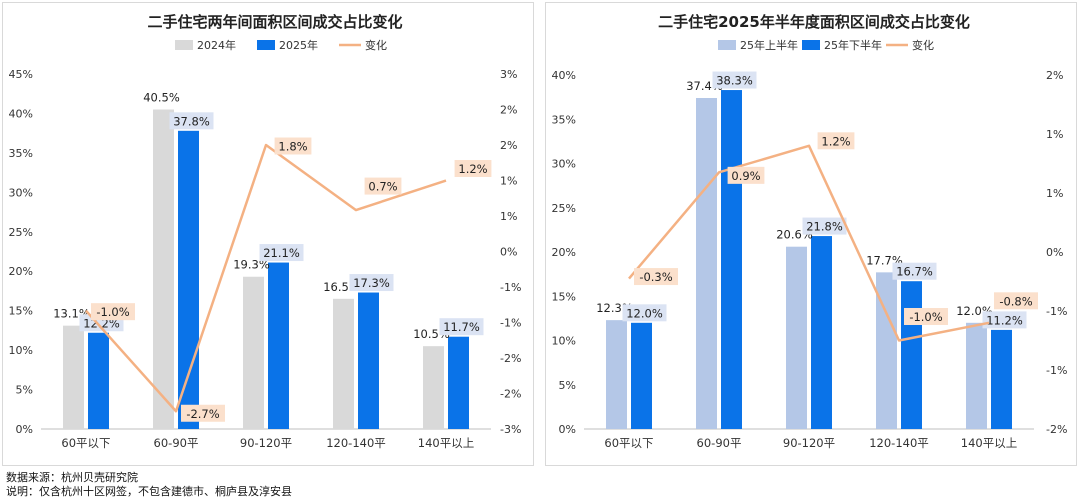 The image size is (1080, 501). Describe the element at coordinates (809, 243) in the screenshot. I see `right-change-line` at that location.